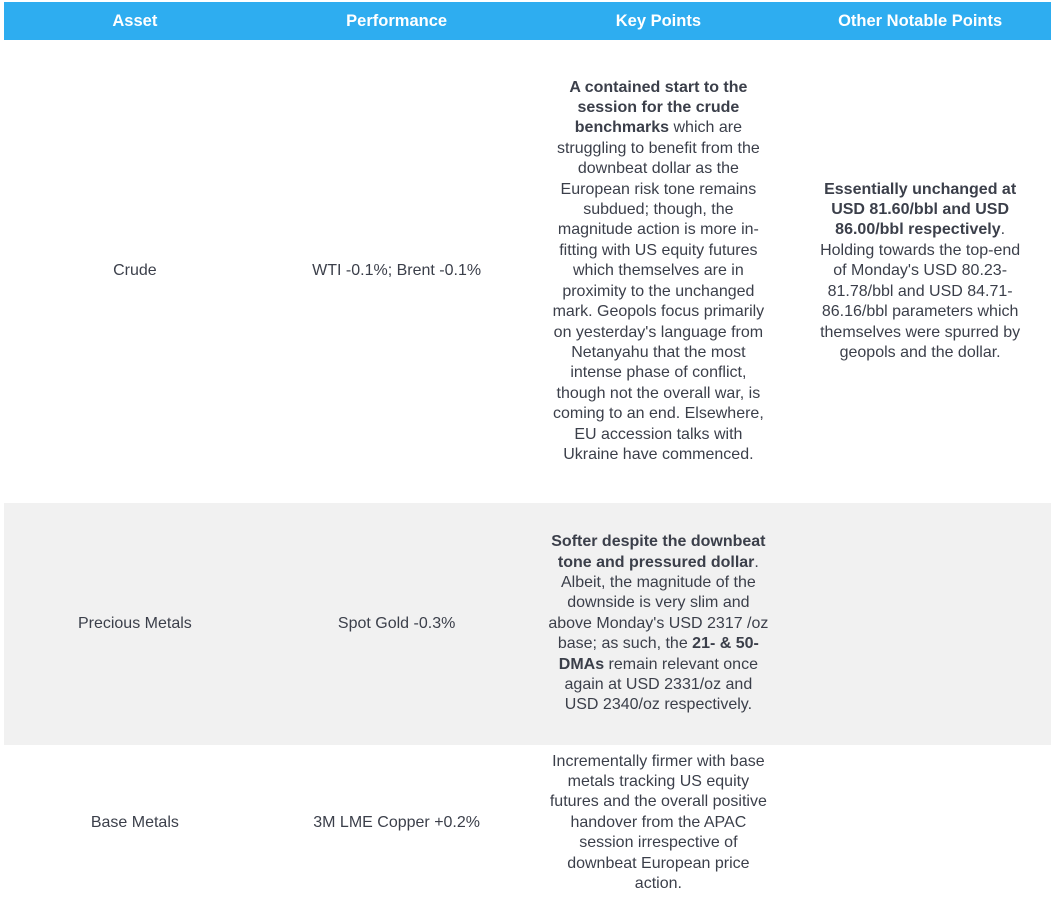 The width and height of the screenshot is (1063, 918). Describe the element at coordinates (396, 21) in the screenshot. I see `header-performance: Performance` at that location.